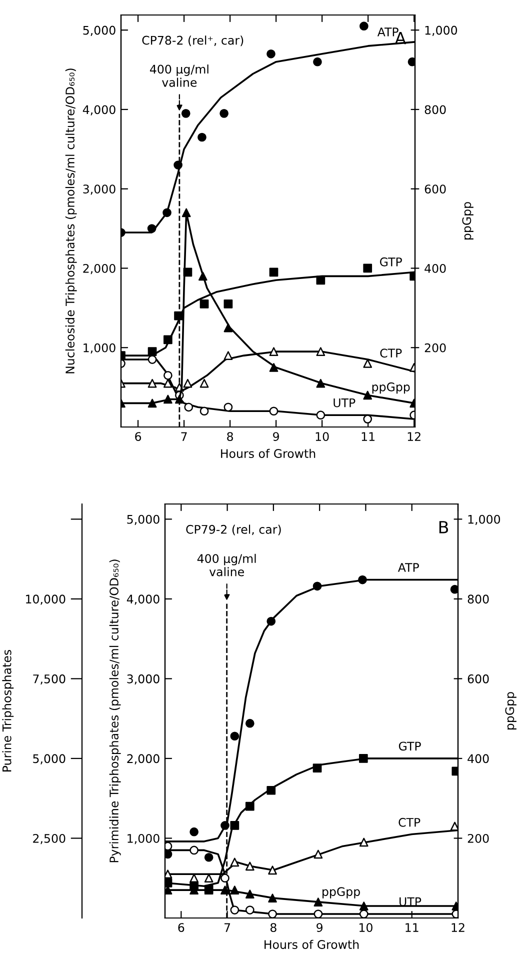 The width and height of the screenshot is (527, 961). Describe the element at coordinates (409, 822) in the screenshot. I see `text: CTP` at that location.